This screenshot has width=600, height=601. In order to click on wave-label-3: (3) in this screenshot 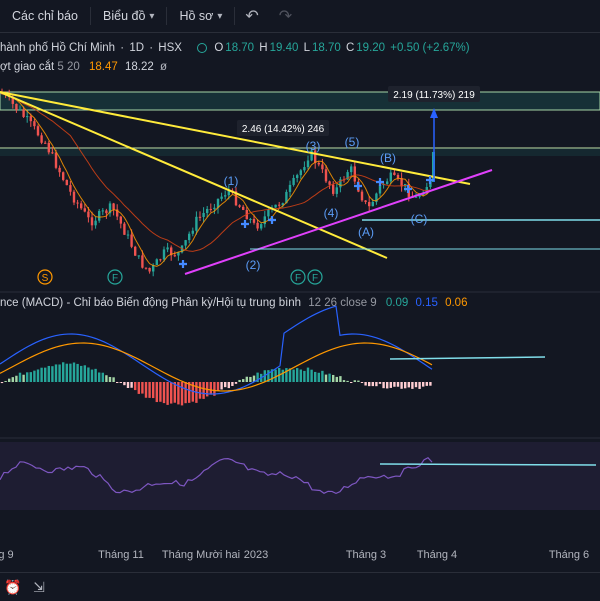, I will do `click(313, 146)`.